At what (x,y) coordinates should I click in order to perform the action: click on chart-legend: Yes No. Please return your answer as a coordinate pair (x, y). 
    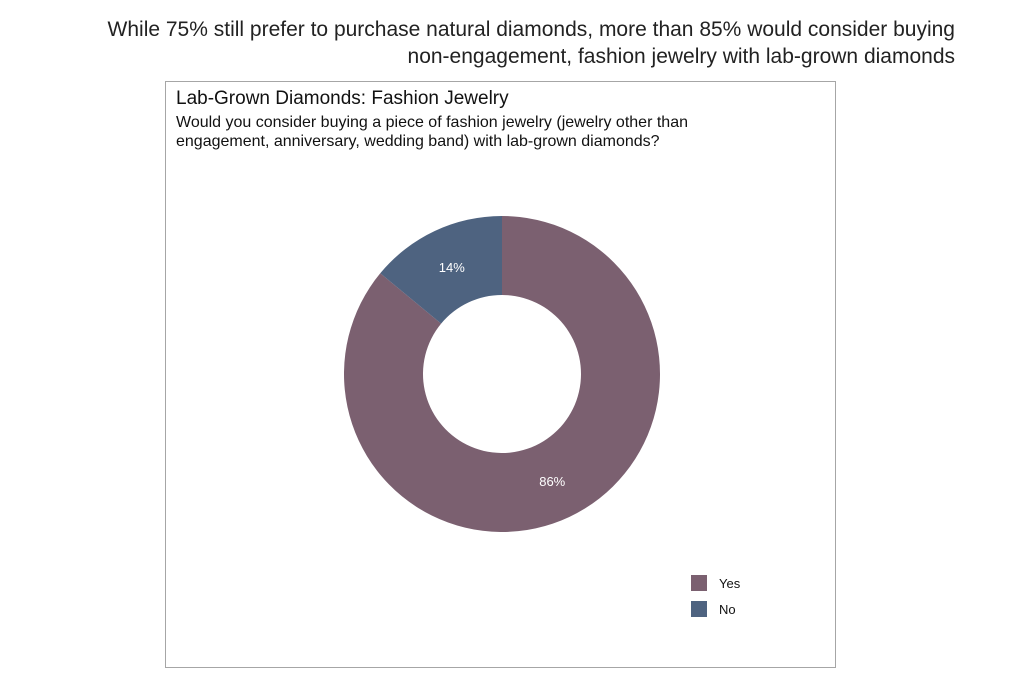
    Looking at the image, I should click on (715, 600).